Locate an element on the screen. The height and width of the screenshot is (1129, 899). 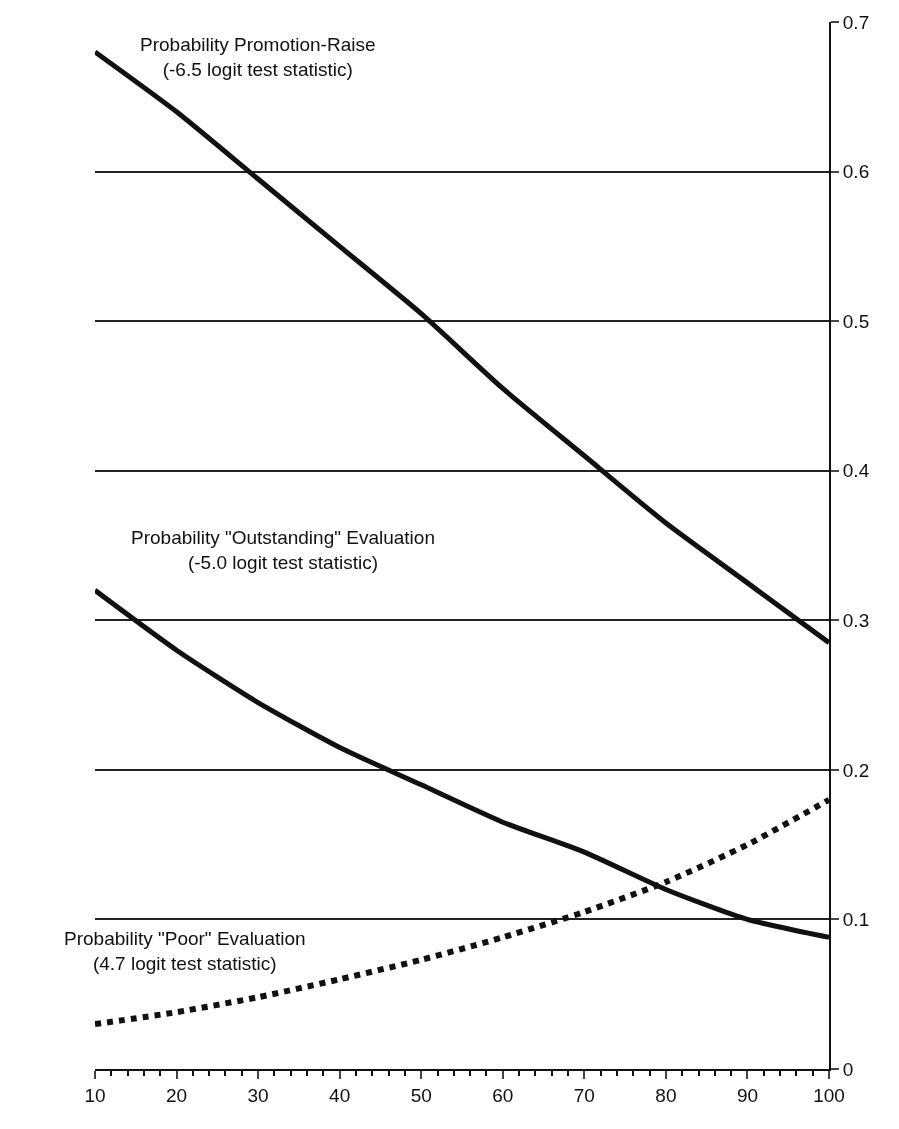
annotation: (4.7 logit test statistic) is located at coordinates (184, 963).